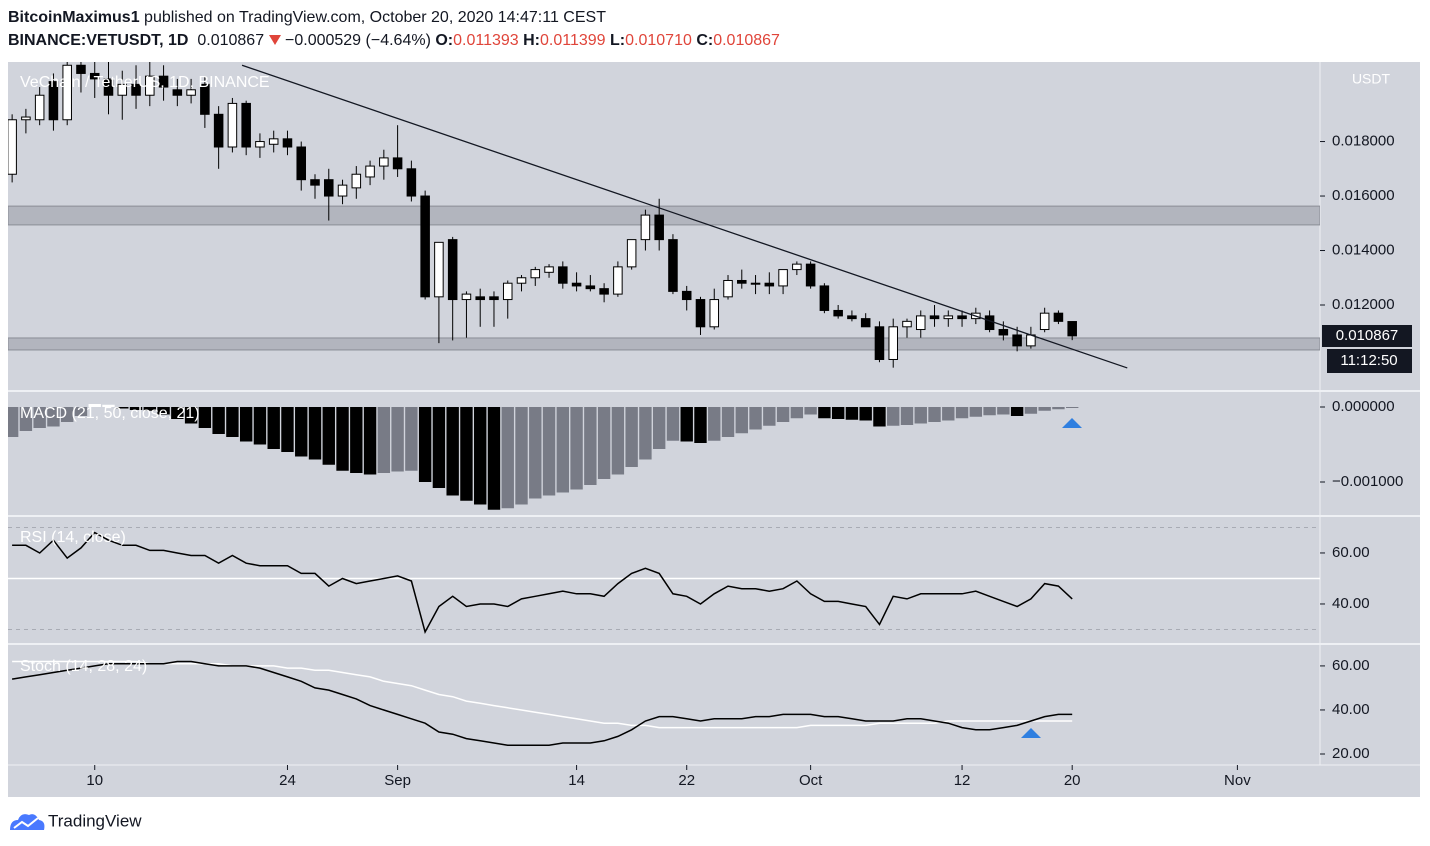 The image size is (1430, 846). I want to click on c-value: 0.010867, so click(746, 40).